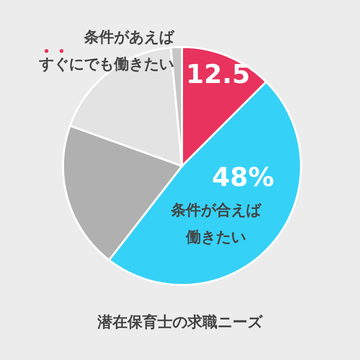 The width and height of the screenshot is (360, 360). What do you see at coordinates (243, 178) in the screenshot?
I see `data-label: 48%` at bounding box center [243, 178].